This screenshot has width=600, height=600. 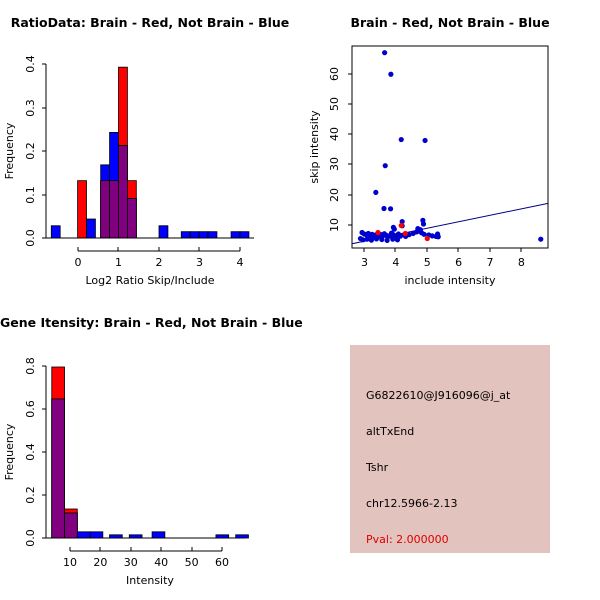 What do you see at coordinates (334, 149) in the screenshot?
I see `scatter-y-tick-labels: 10 20 30 40 50 60` at bounding box center [334, 149].